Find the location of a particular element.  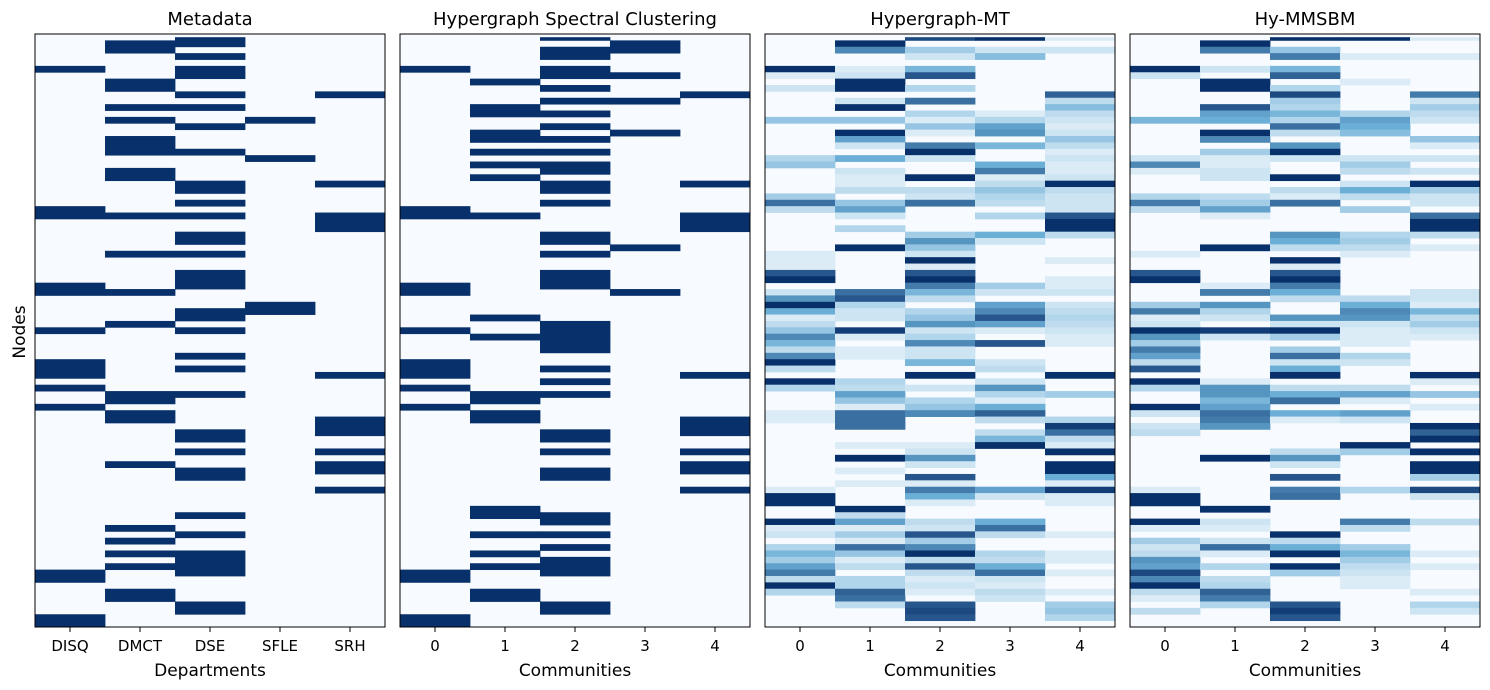

x-tick-label: 4 is located at coordinates (1080, 646).